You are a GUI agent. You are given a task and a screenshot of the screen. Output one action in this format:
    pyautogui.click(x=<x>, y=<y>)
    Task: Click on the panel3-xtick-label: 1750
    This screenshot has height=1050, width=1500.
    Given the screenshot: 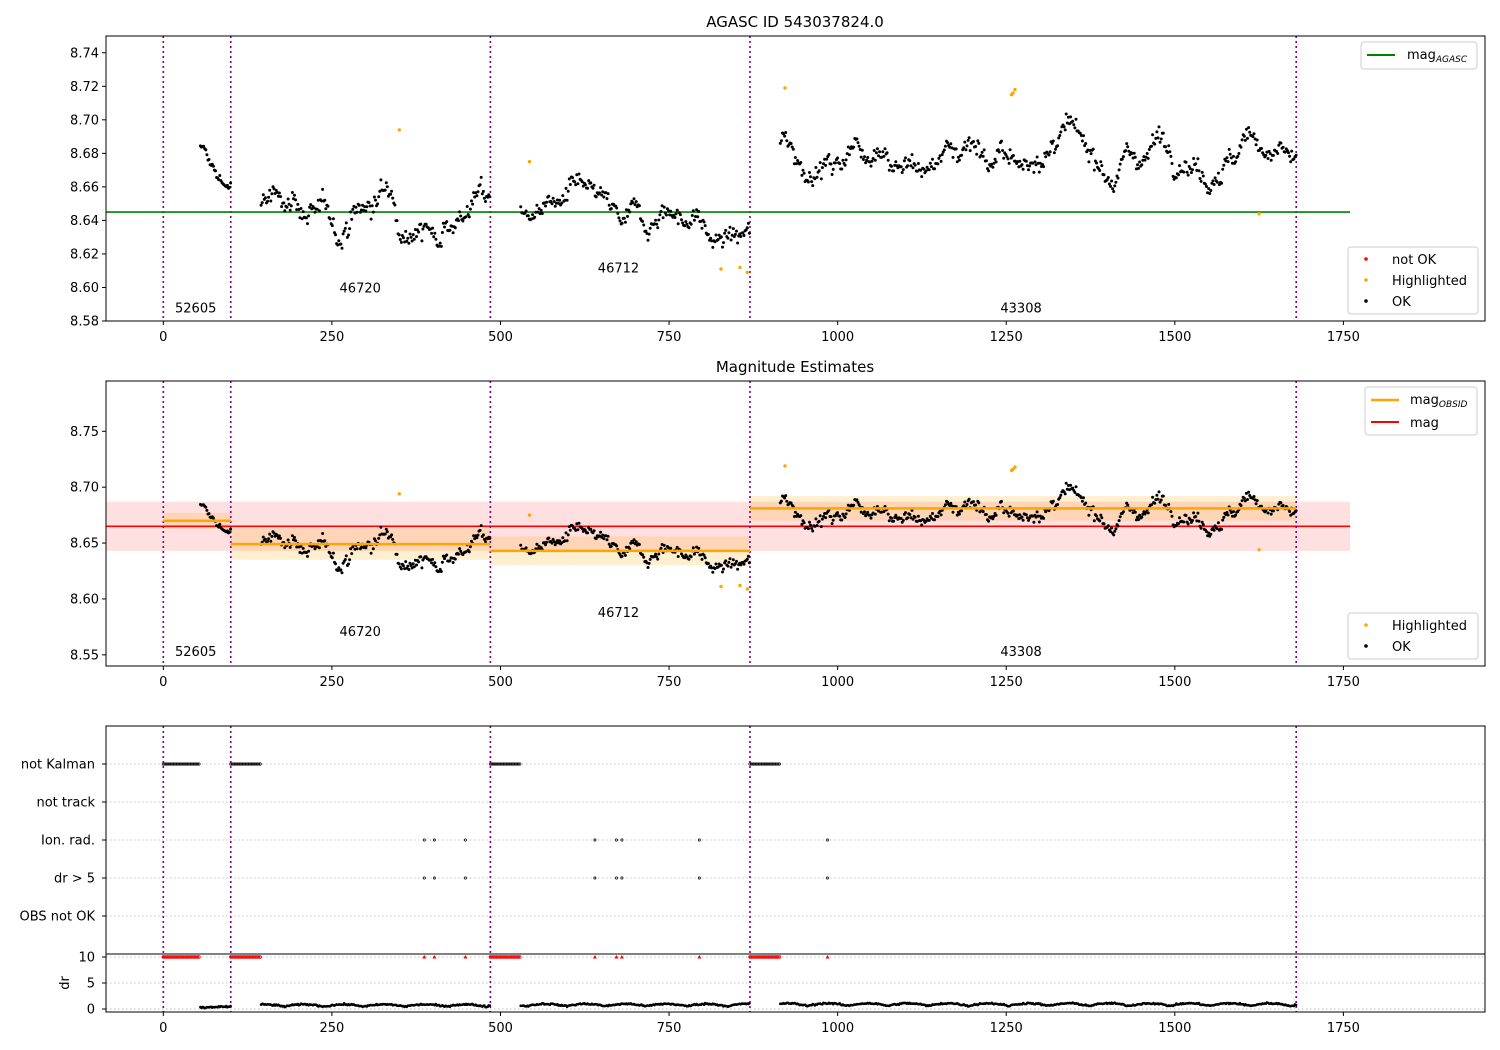 What is the action you would take?
    pyautogui.click(x=1343, y=1028)
    